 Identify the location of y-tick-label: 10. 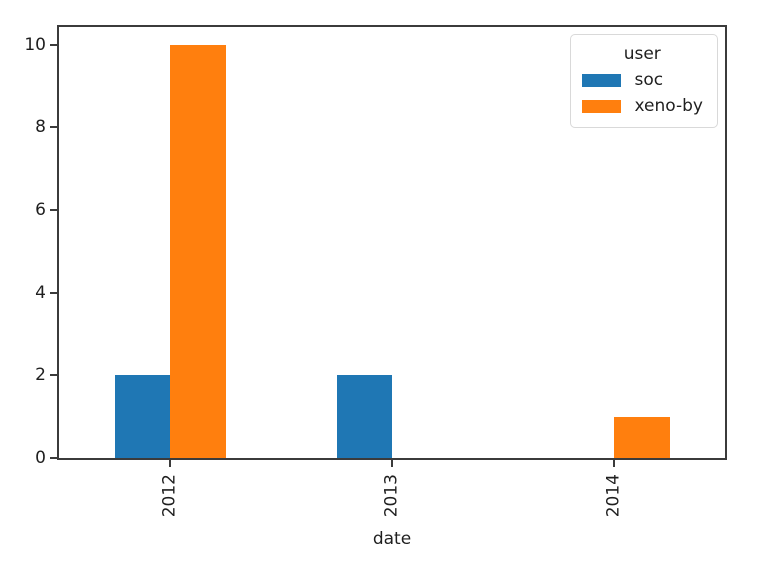
(35, 44).